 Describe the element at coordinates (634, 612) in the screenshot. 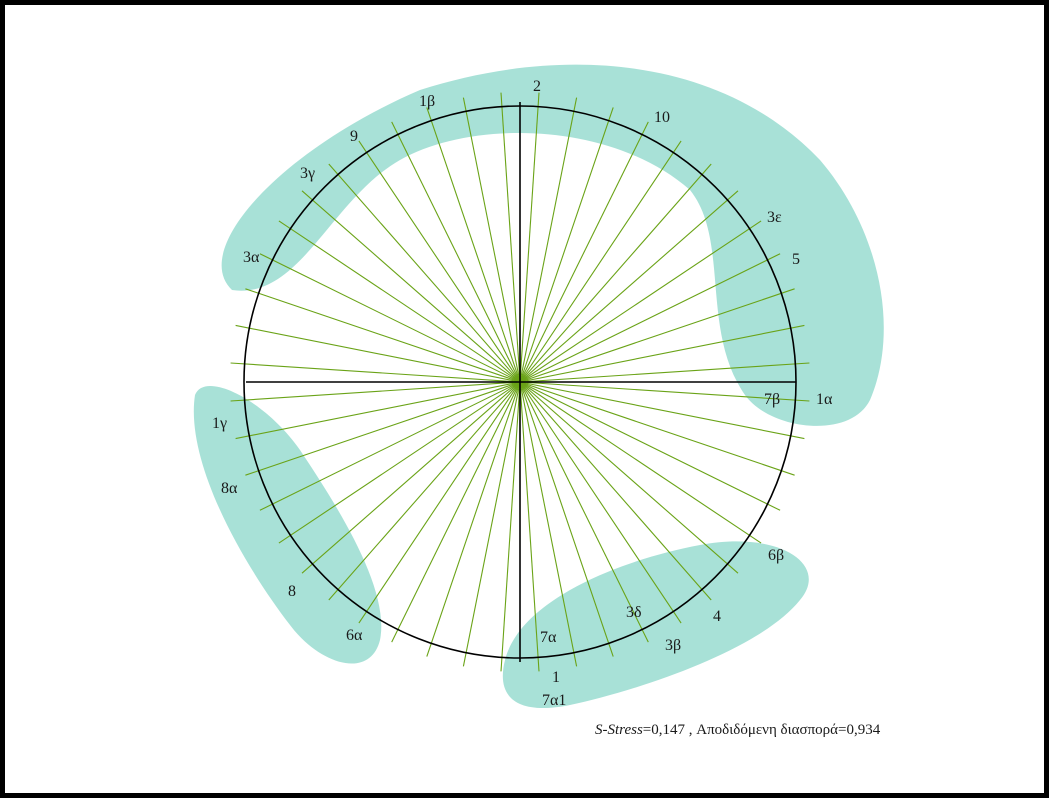

I see `point-label: 3δ` at that location.